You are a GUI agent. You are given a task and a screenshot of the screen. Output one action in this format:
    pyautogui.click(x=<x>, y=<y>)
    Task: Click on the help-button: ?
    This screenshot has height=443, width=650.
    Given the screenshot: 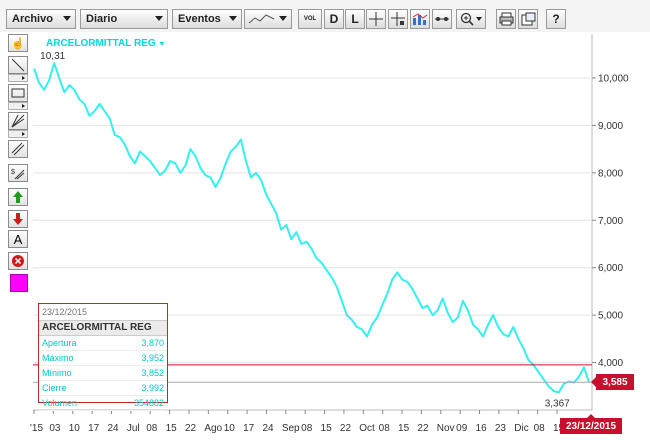 What is the action you would take?
    pyautogui.click(x=556, y=19)
    